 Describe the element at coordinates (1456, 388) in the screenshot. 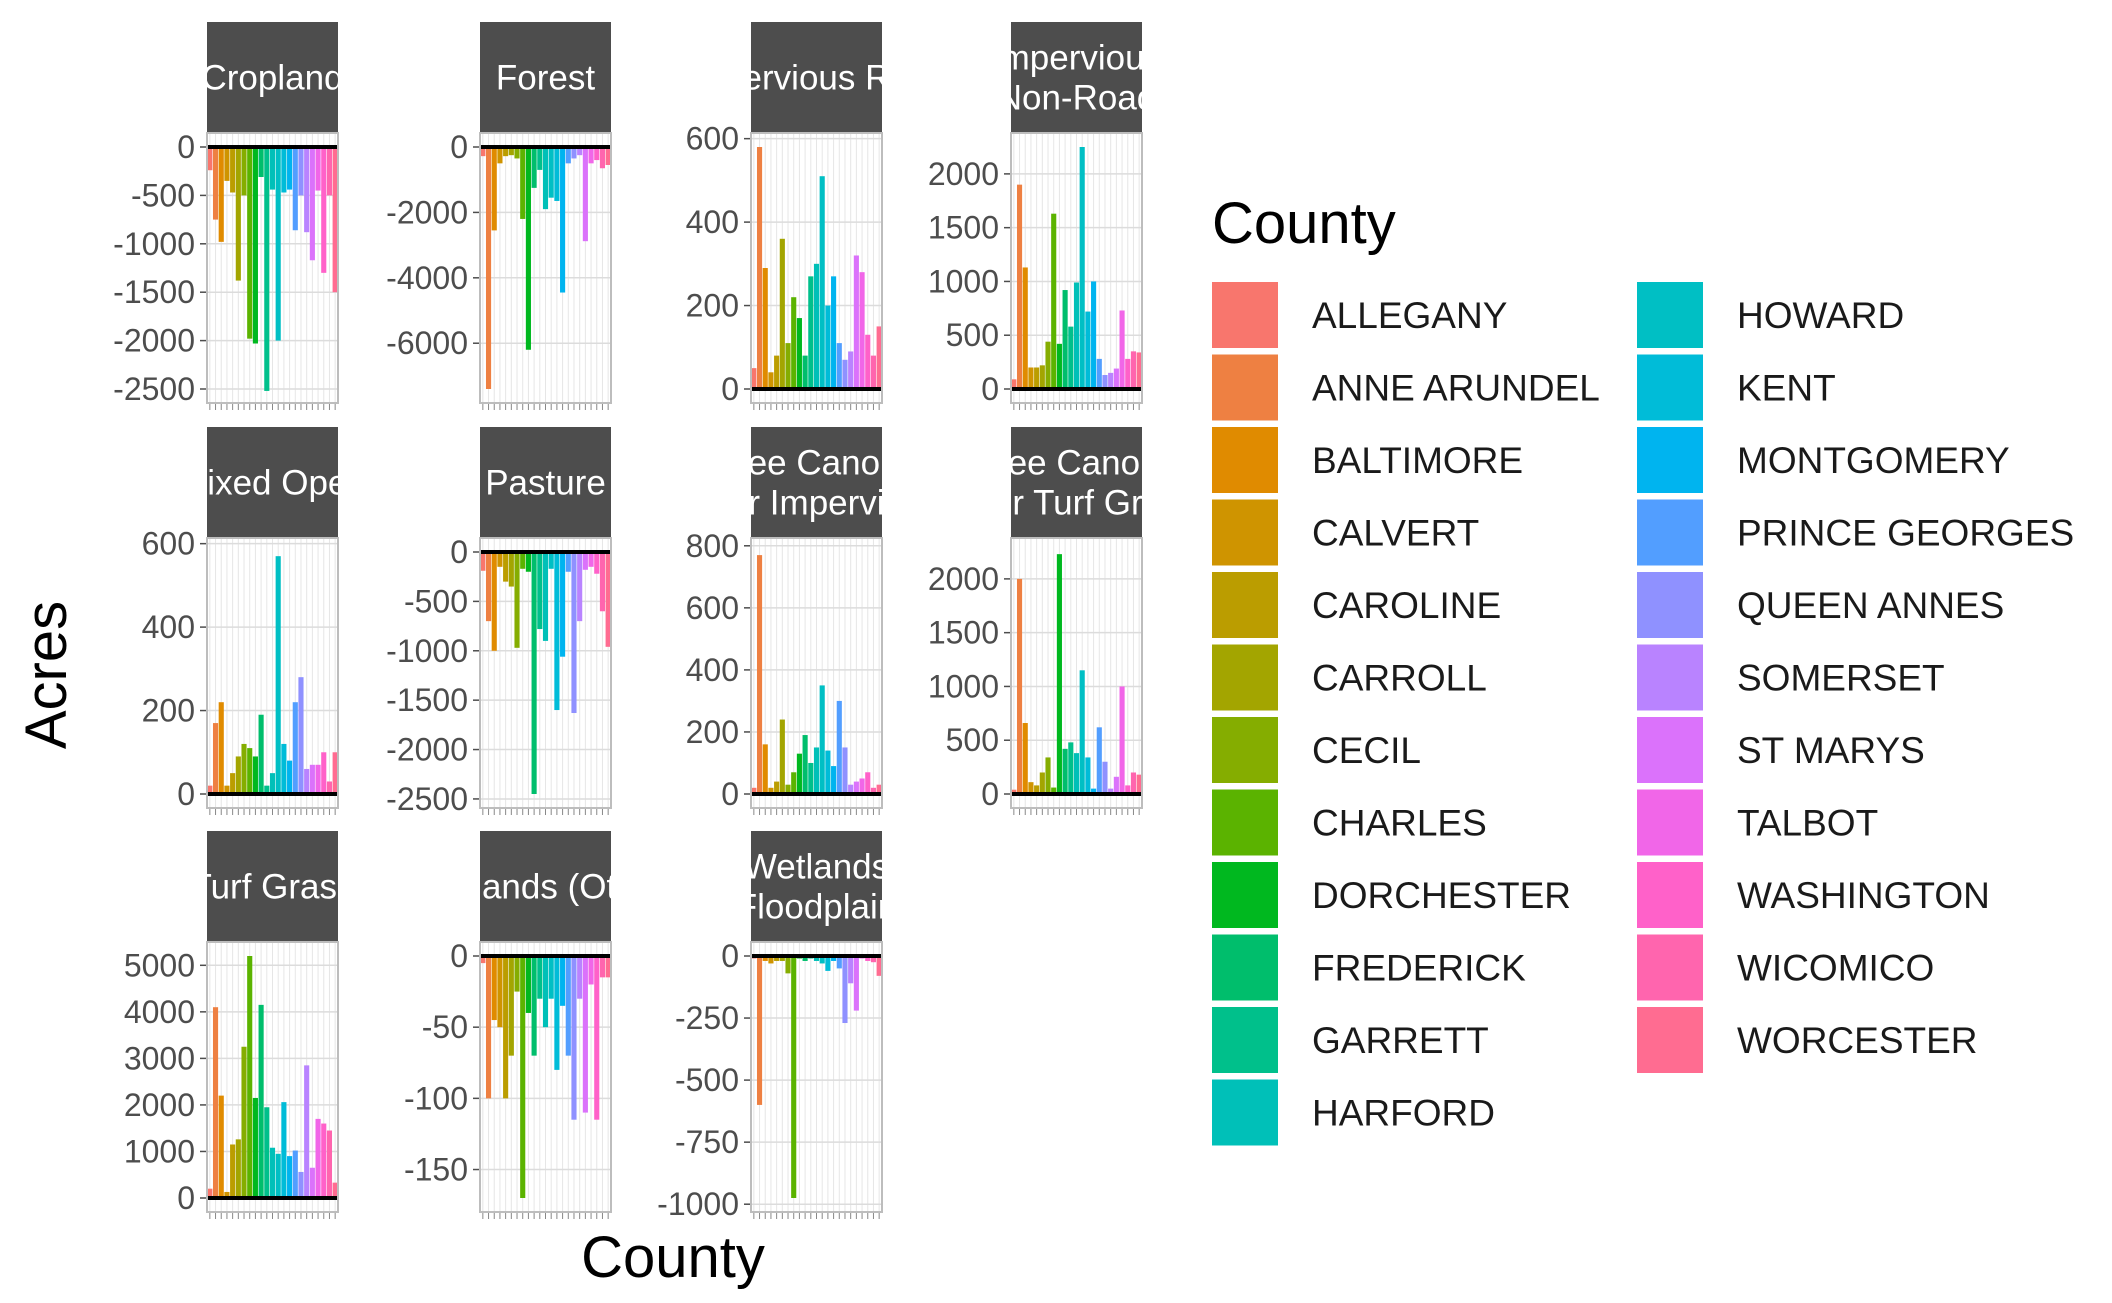

I see `legend-label: ANNE ARUNDEL` at that location.